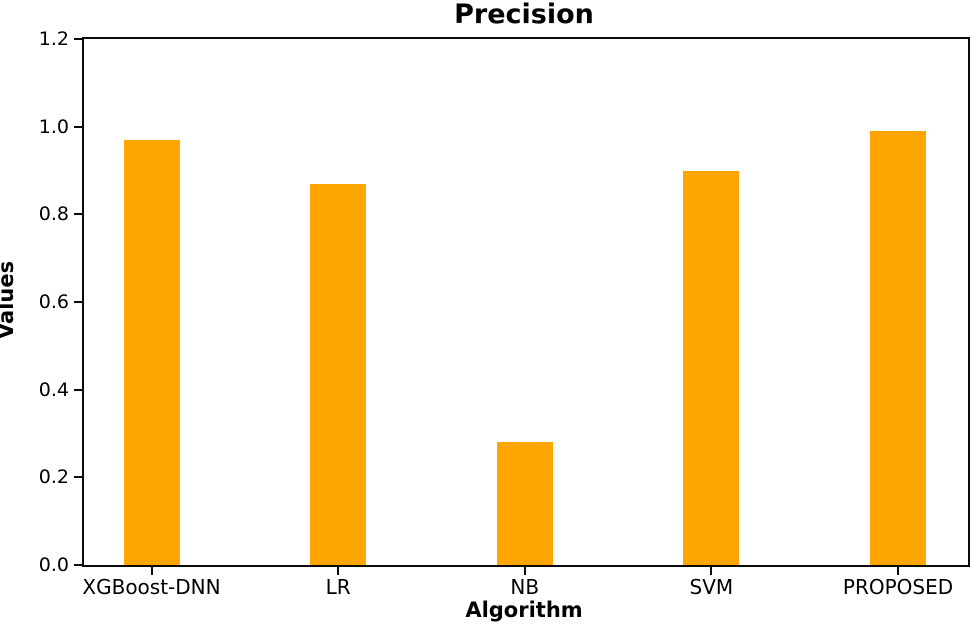  I want to click on x-tick-label-lr: LR, so click(338, 587).